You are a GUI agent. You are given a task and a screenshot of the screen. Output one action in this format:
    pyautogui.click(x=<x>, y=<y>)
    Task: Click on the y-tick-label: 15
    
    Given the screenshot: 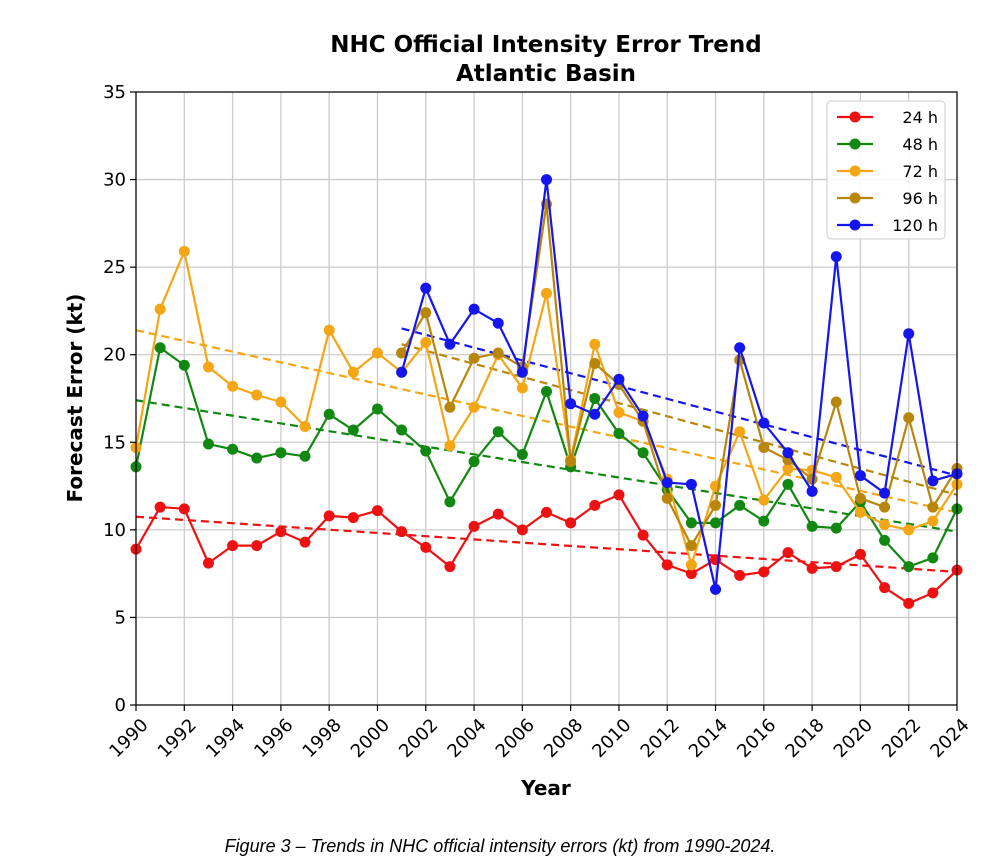 What is the action you would take?
    pyautogui.click(x=114, y=442)
    